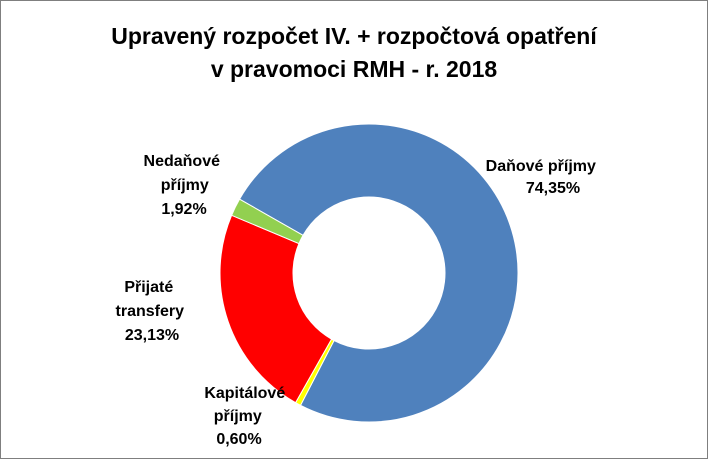 The image size is (708, 459). What do you see at coordinates (267, 221) in the screenshot?
I see `slice-nedanove-prijmy` at bounding box center [267, 221].